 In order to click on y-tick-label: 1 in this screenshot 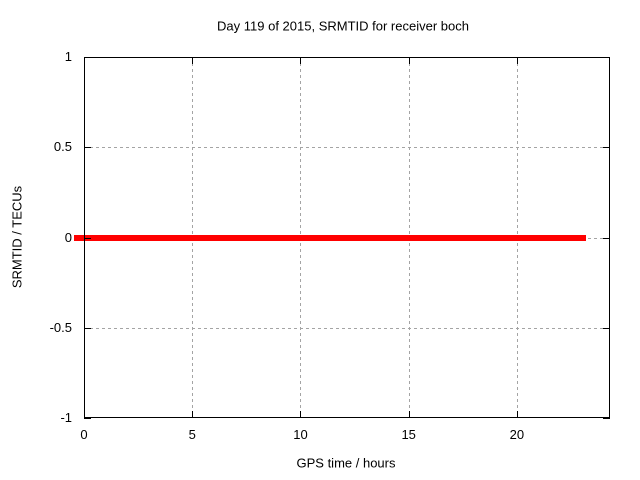, I will do `click(68, 56)`.